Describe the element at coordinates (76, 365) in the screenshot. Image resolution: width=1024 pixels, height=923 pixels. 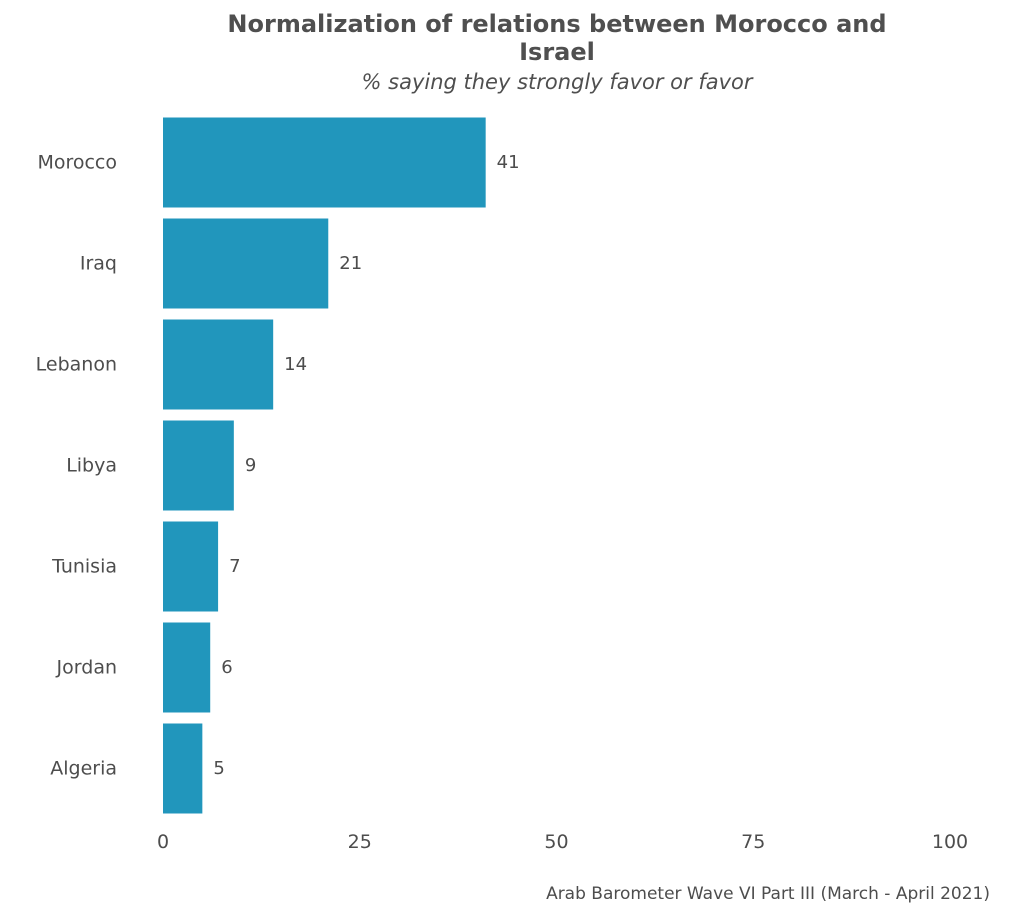
I see `category-label-lebanon: Lebanon` at that location.